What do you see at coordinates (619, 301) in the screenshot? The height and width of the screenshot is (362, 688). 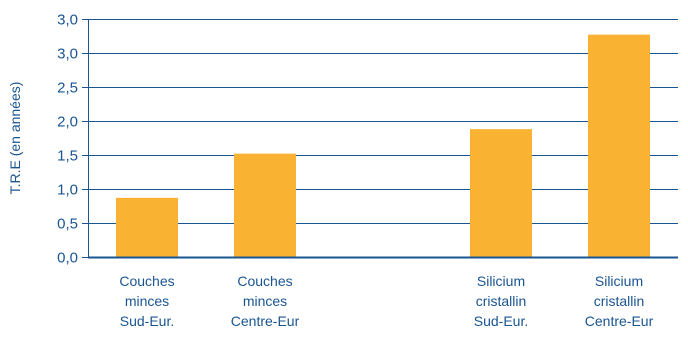 I see `x-category-label: Silicium cristallin Centre-Eur` at bounding box center [619, 301].